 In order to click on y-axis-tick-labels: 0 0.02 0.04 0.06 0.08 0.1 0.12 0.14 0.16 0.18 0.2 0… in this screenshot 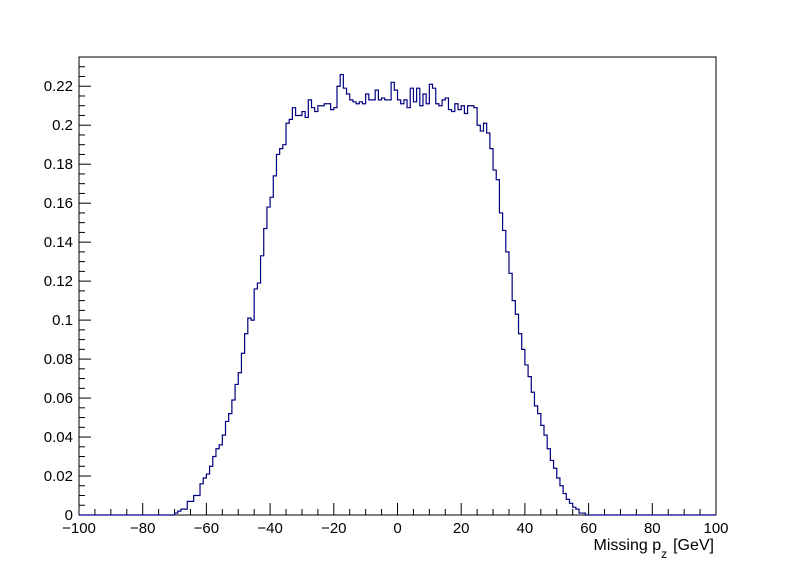, I will do `click(58, 301)`.